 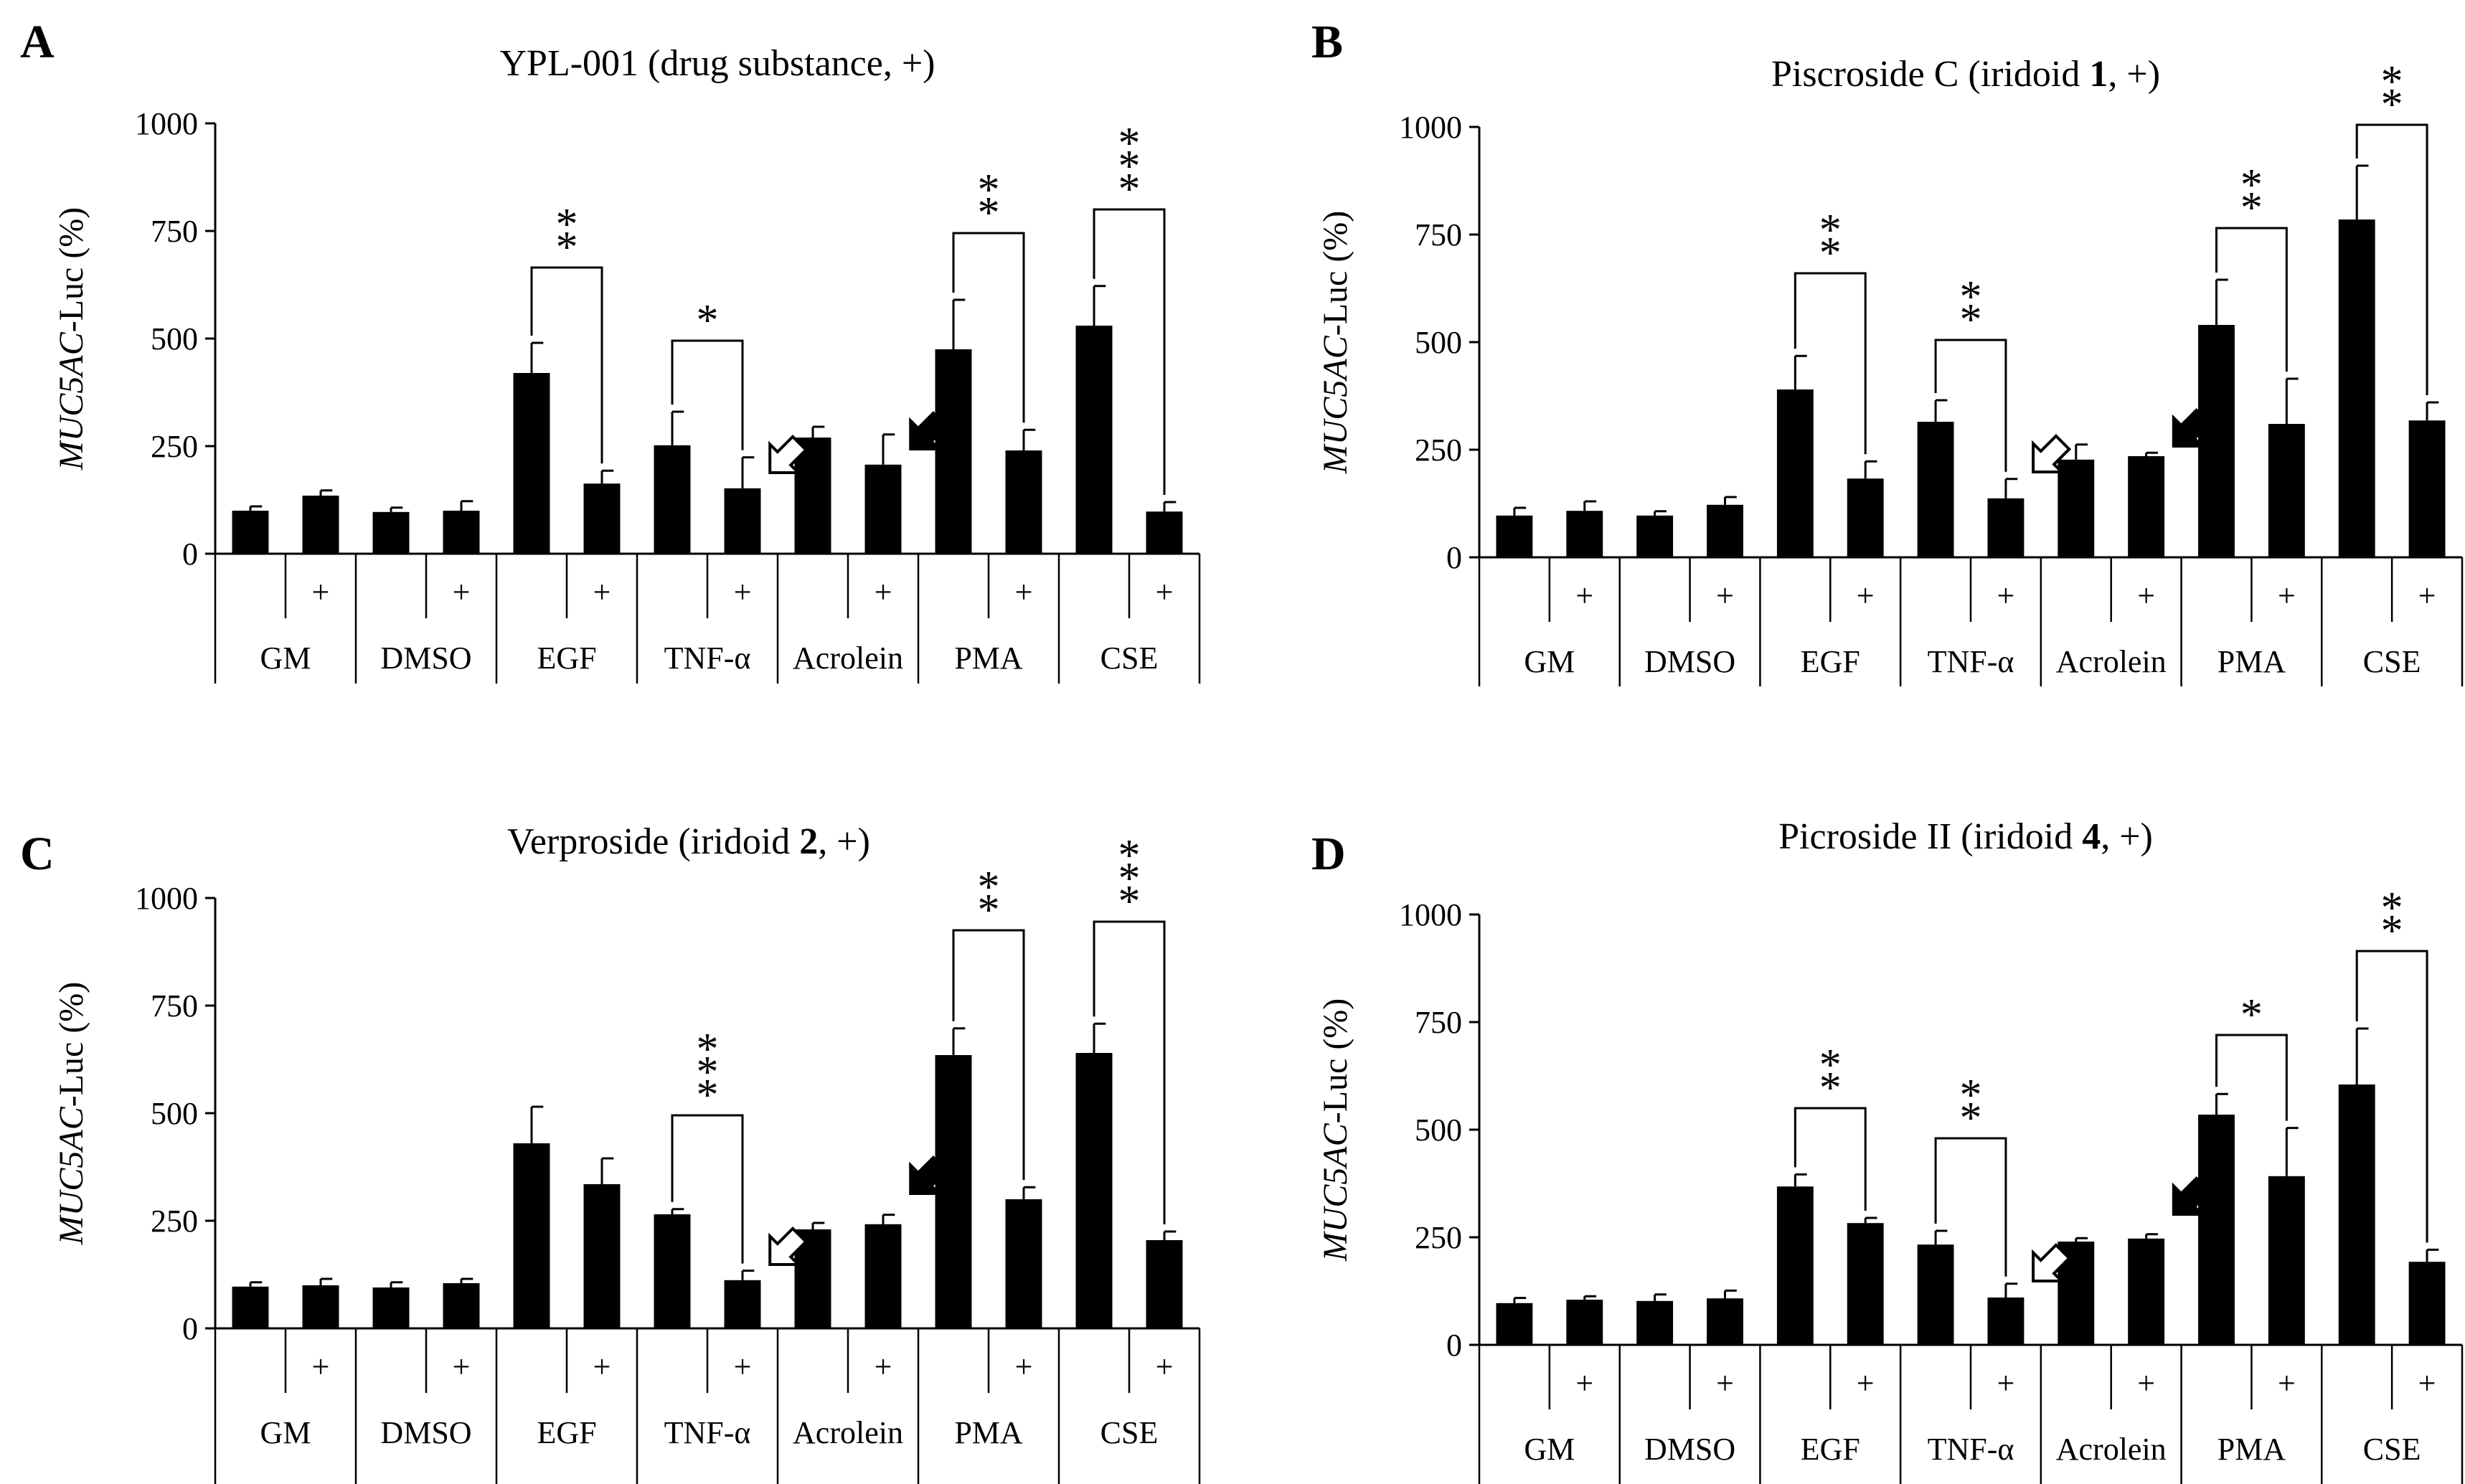 What do you see at coordinates (1930, 74) in the screenshot?
I see `title-part: Piscroside C (iridoid` at bounding box center [1930, 74].